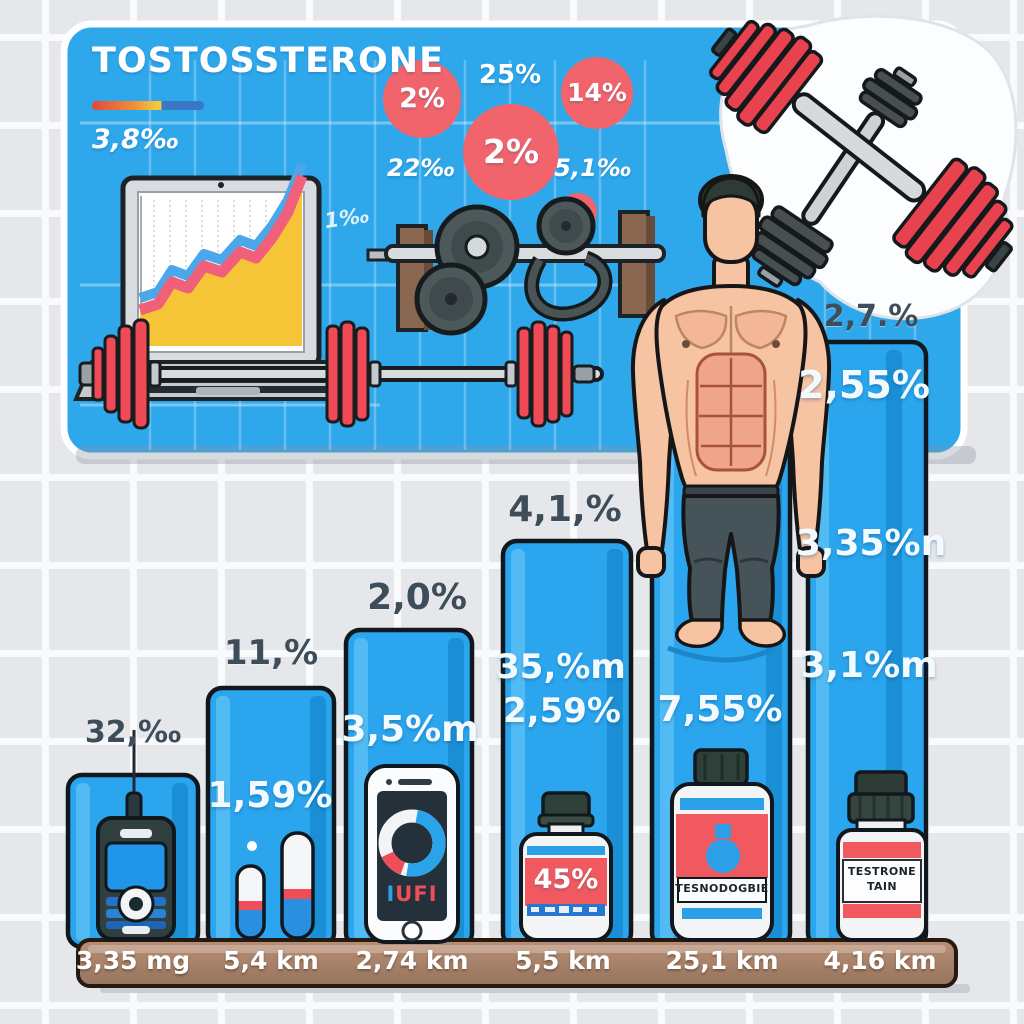 The height and width of the screenshot is (1024, 1024). I want to click on bar-top-shadow, so click(721, 654).